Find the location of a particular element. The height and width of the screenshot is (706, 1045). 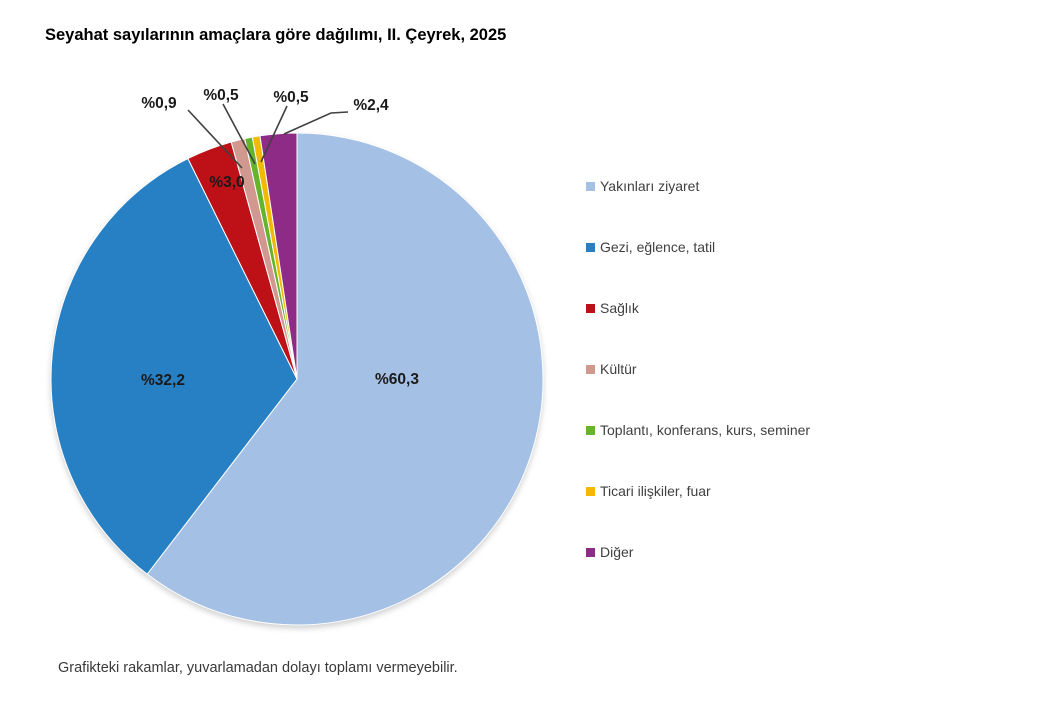

leader-line-diger is located at coordinates (316, 123).